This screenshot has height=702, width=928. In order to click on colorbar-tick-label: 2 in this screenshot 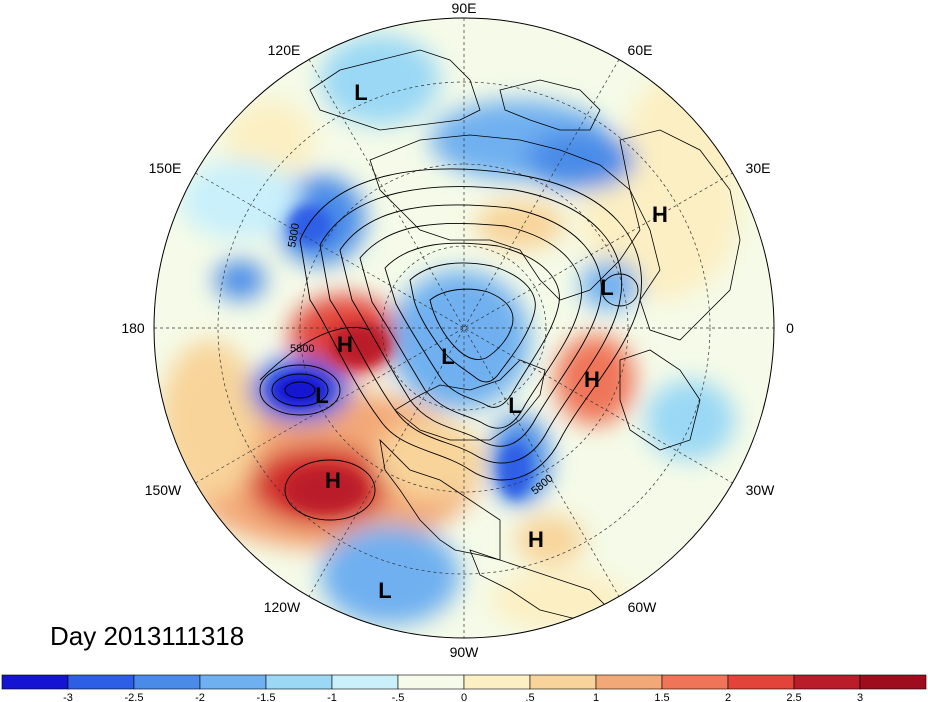, I will do `click(728, 697)`.